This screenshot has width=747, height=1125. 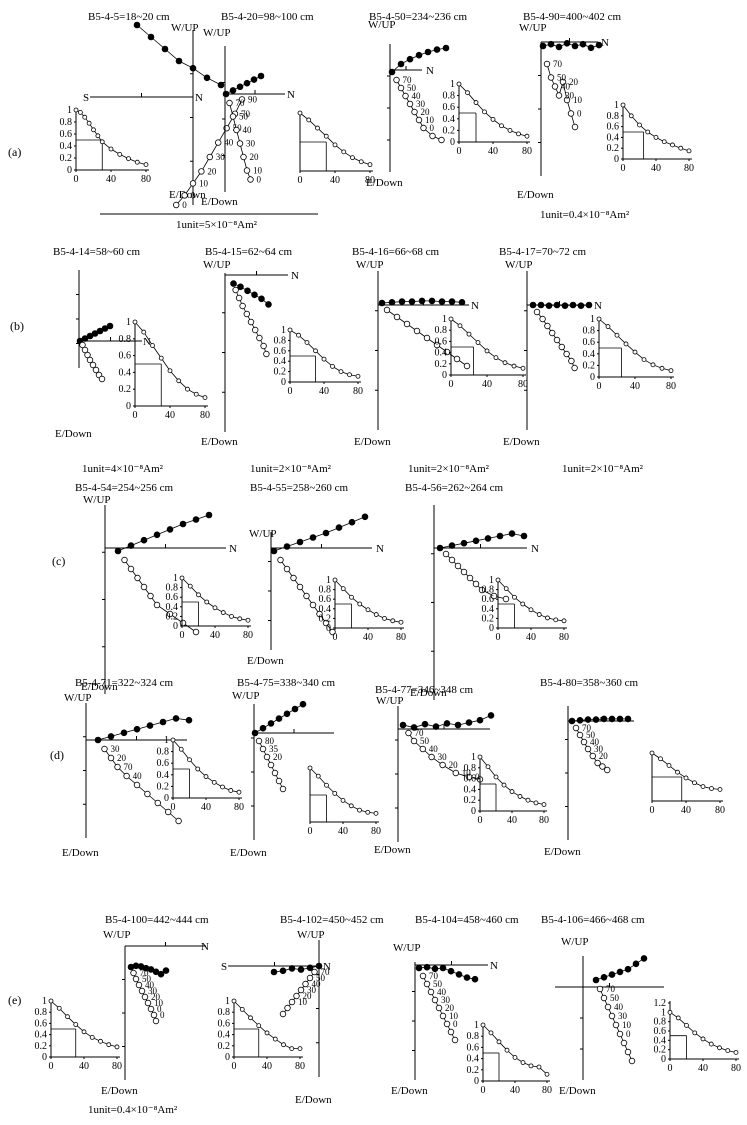 I want to click on demag-y-tick-label: 0.4, so click(x=449, y=119).